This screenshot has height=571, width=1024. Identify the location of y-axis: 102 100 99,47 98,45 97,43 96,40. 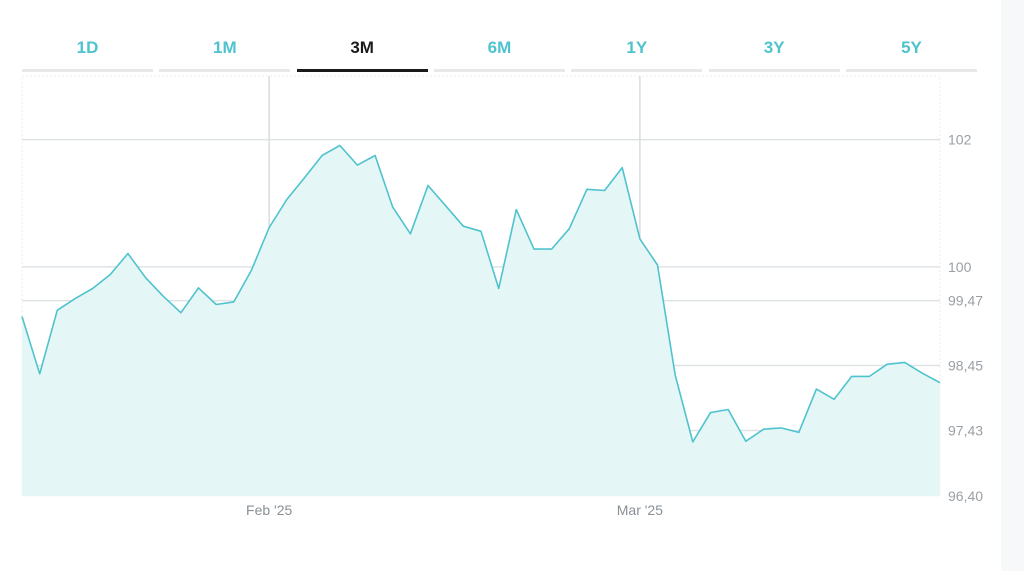
(965, 318).